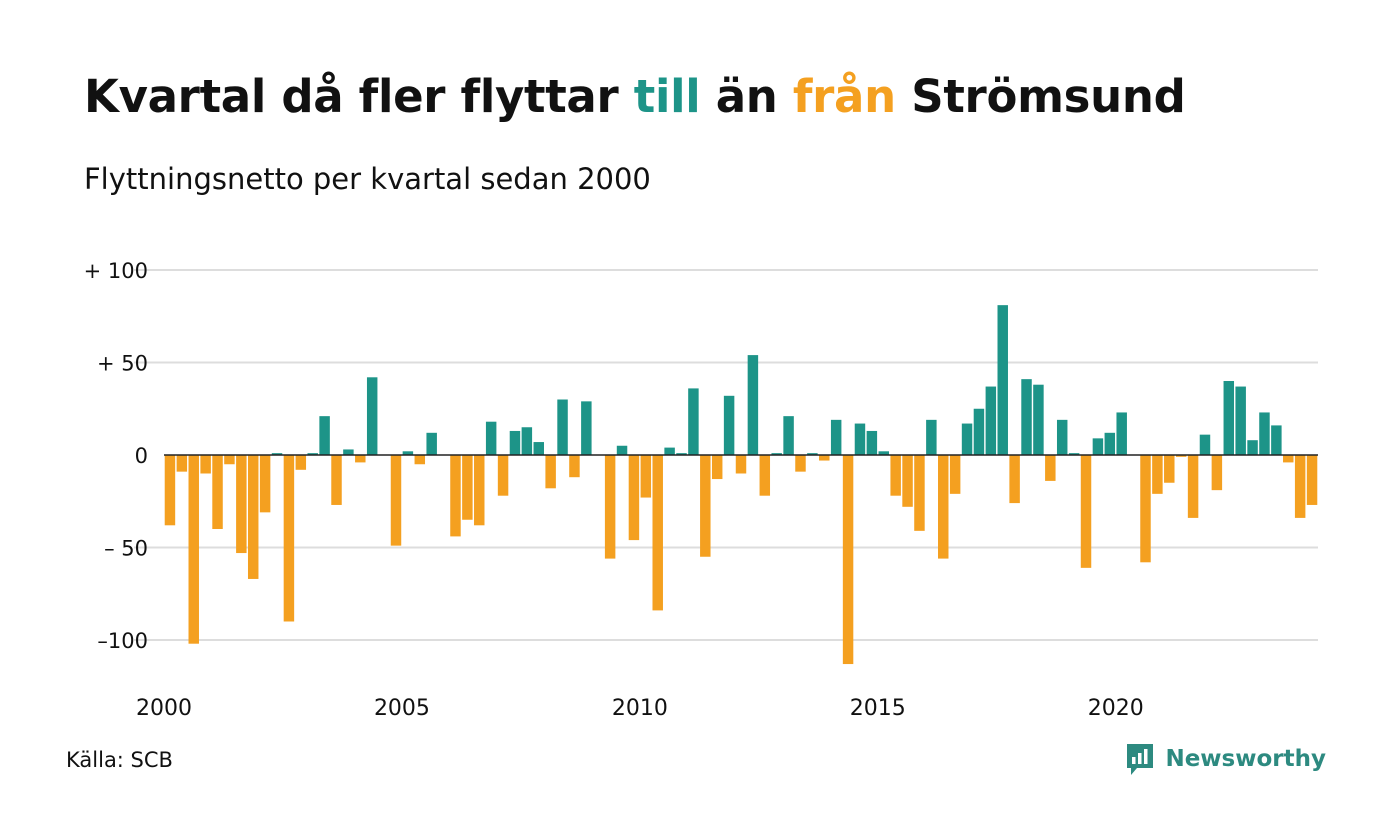 This screenshot has width=1400, height=840. What do you see at coordinates (359, 96) in the screenshot?
I see `title-part-1: Kvartal då fler flyttar` at bounding box center [359, 96].